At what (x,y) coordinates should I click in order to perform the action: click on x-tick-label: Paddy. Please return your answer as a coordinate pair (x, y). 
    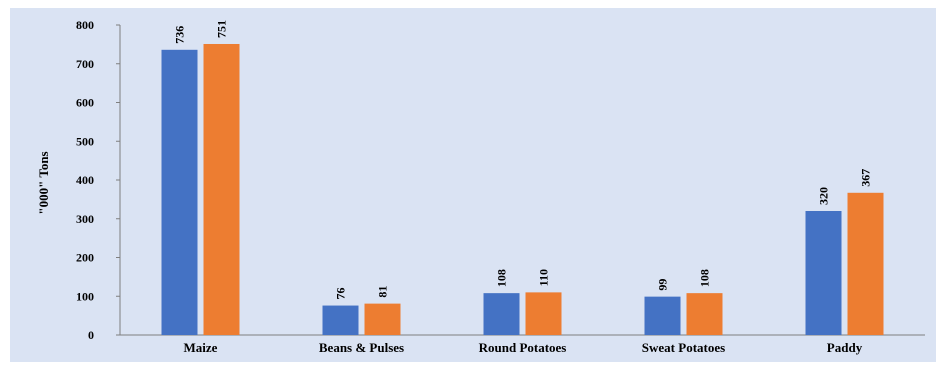
    Looking at the image, I should click on (845, 347).